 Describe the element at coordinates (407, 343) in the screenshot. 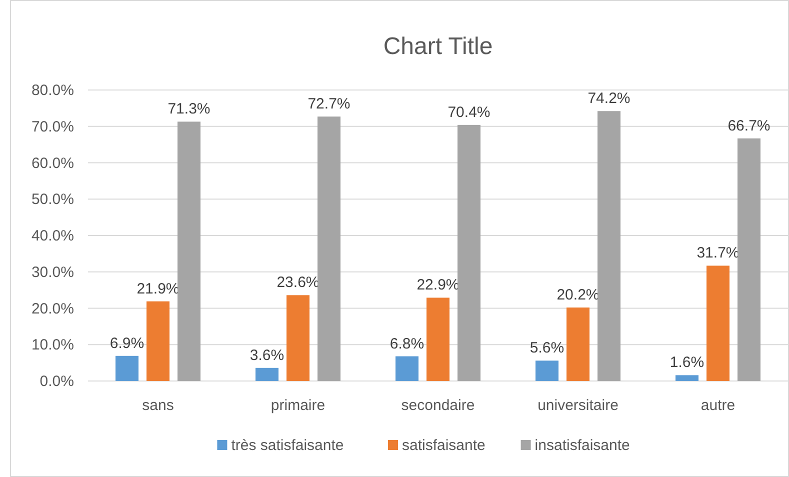

I see `data-label: 6.8%` at that location.